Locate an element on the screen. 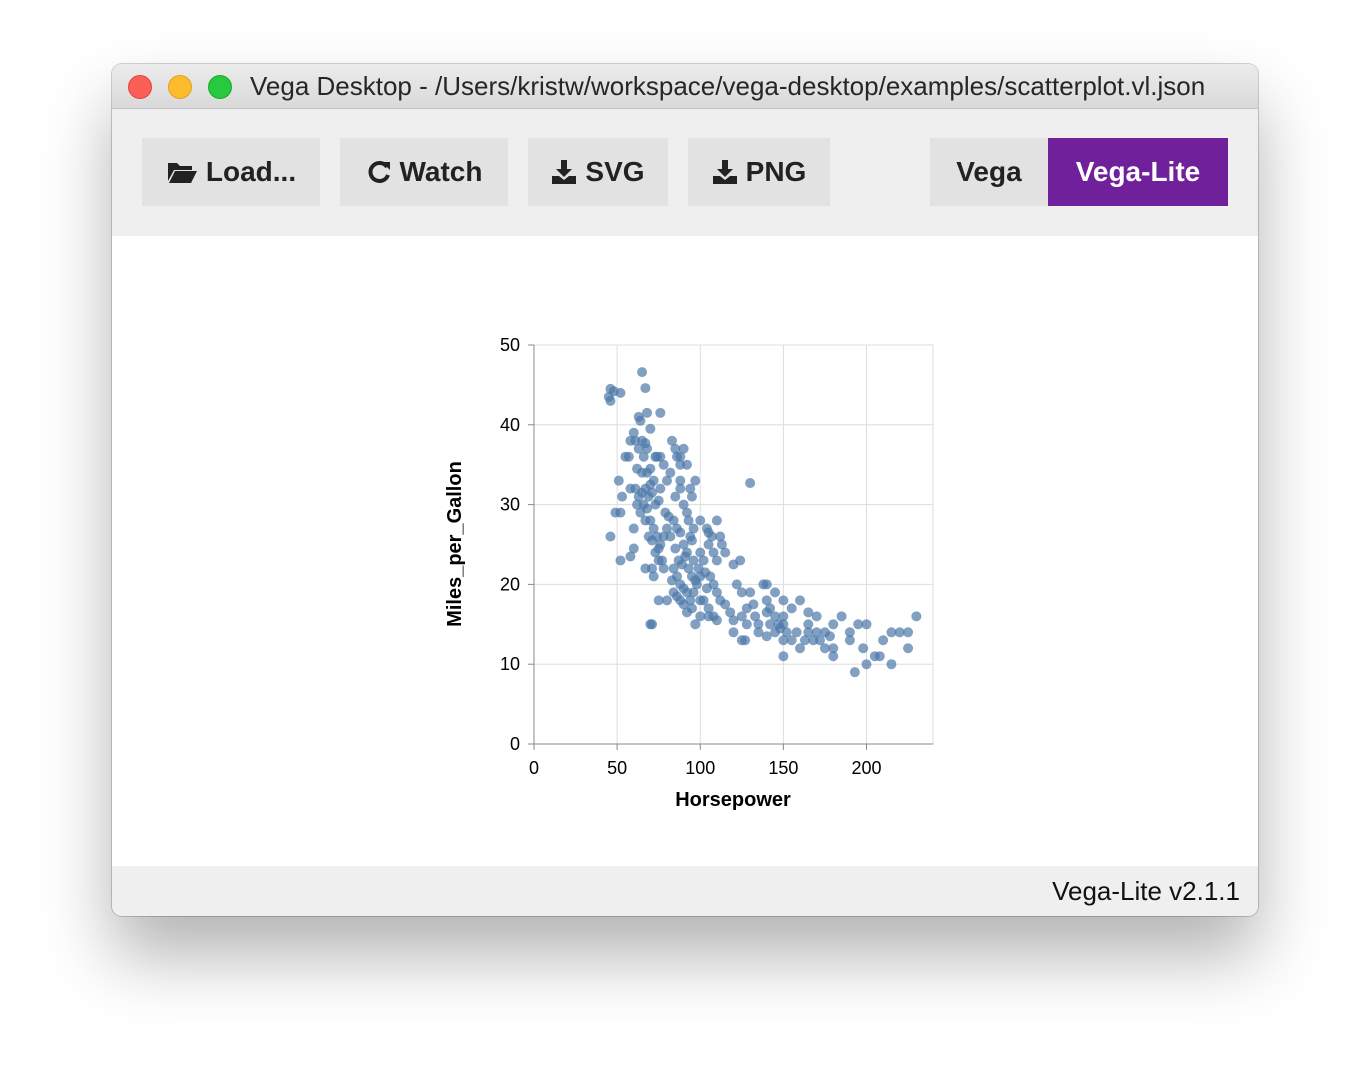 This screenshot has width=1370, height=1076. minimize-window-button is located at coordinates (180, 87).